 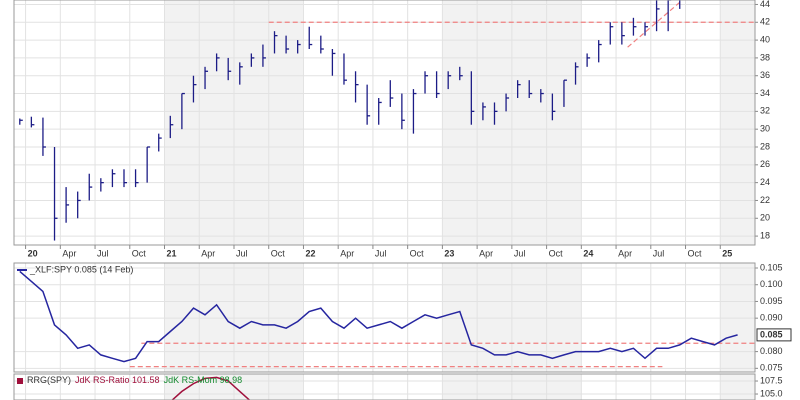 What do you see at coordinates (211, 388) in the screenshot?
I see `series-line` at bounding box center [211, 388].